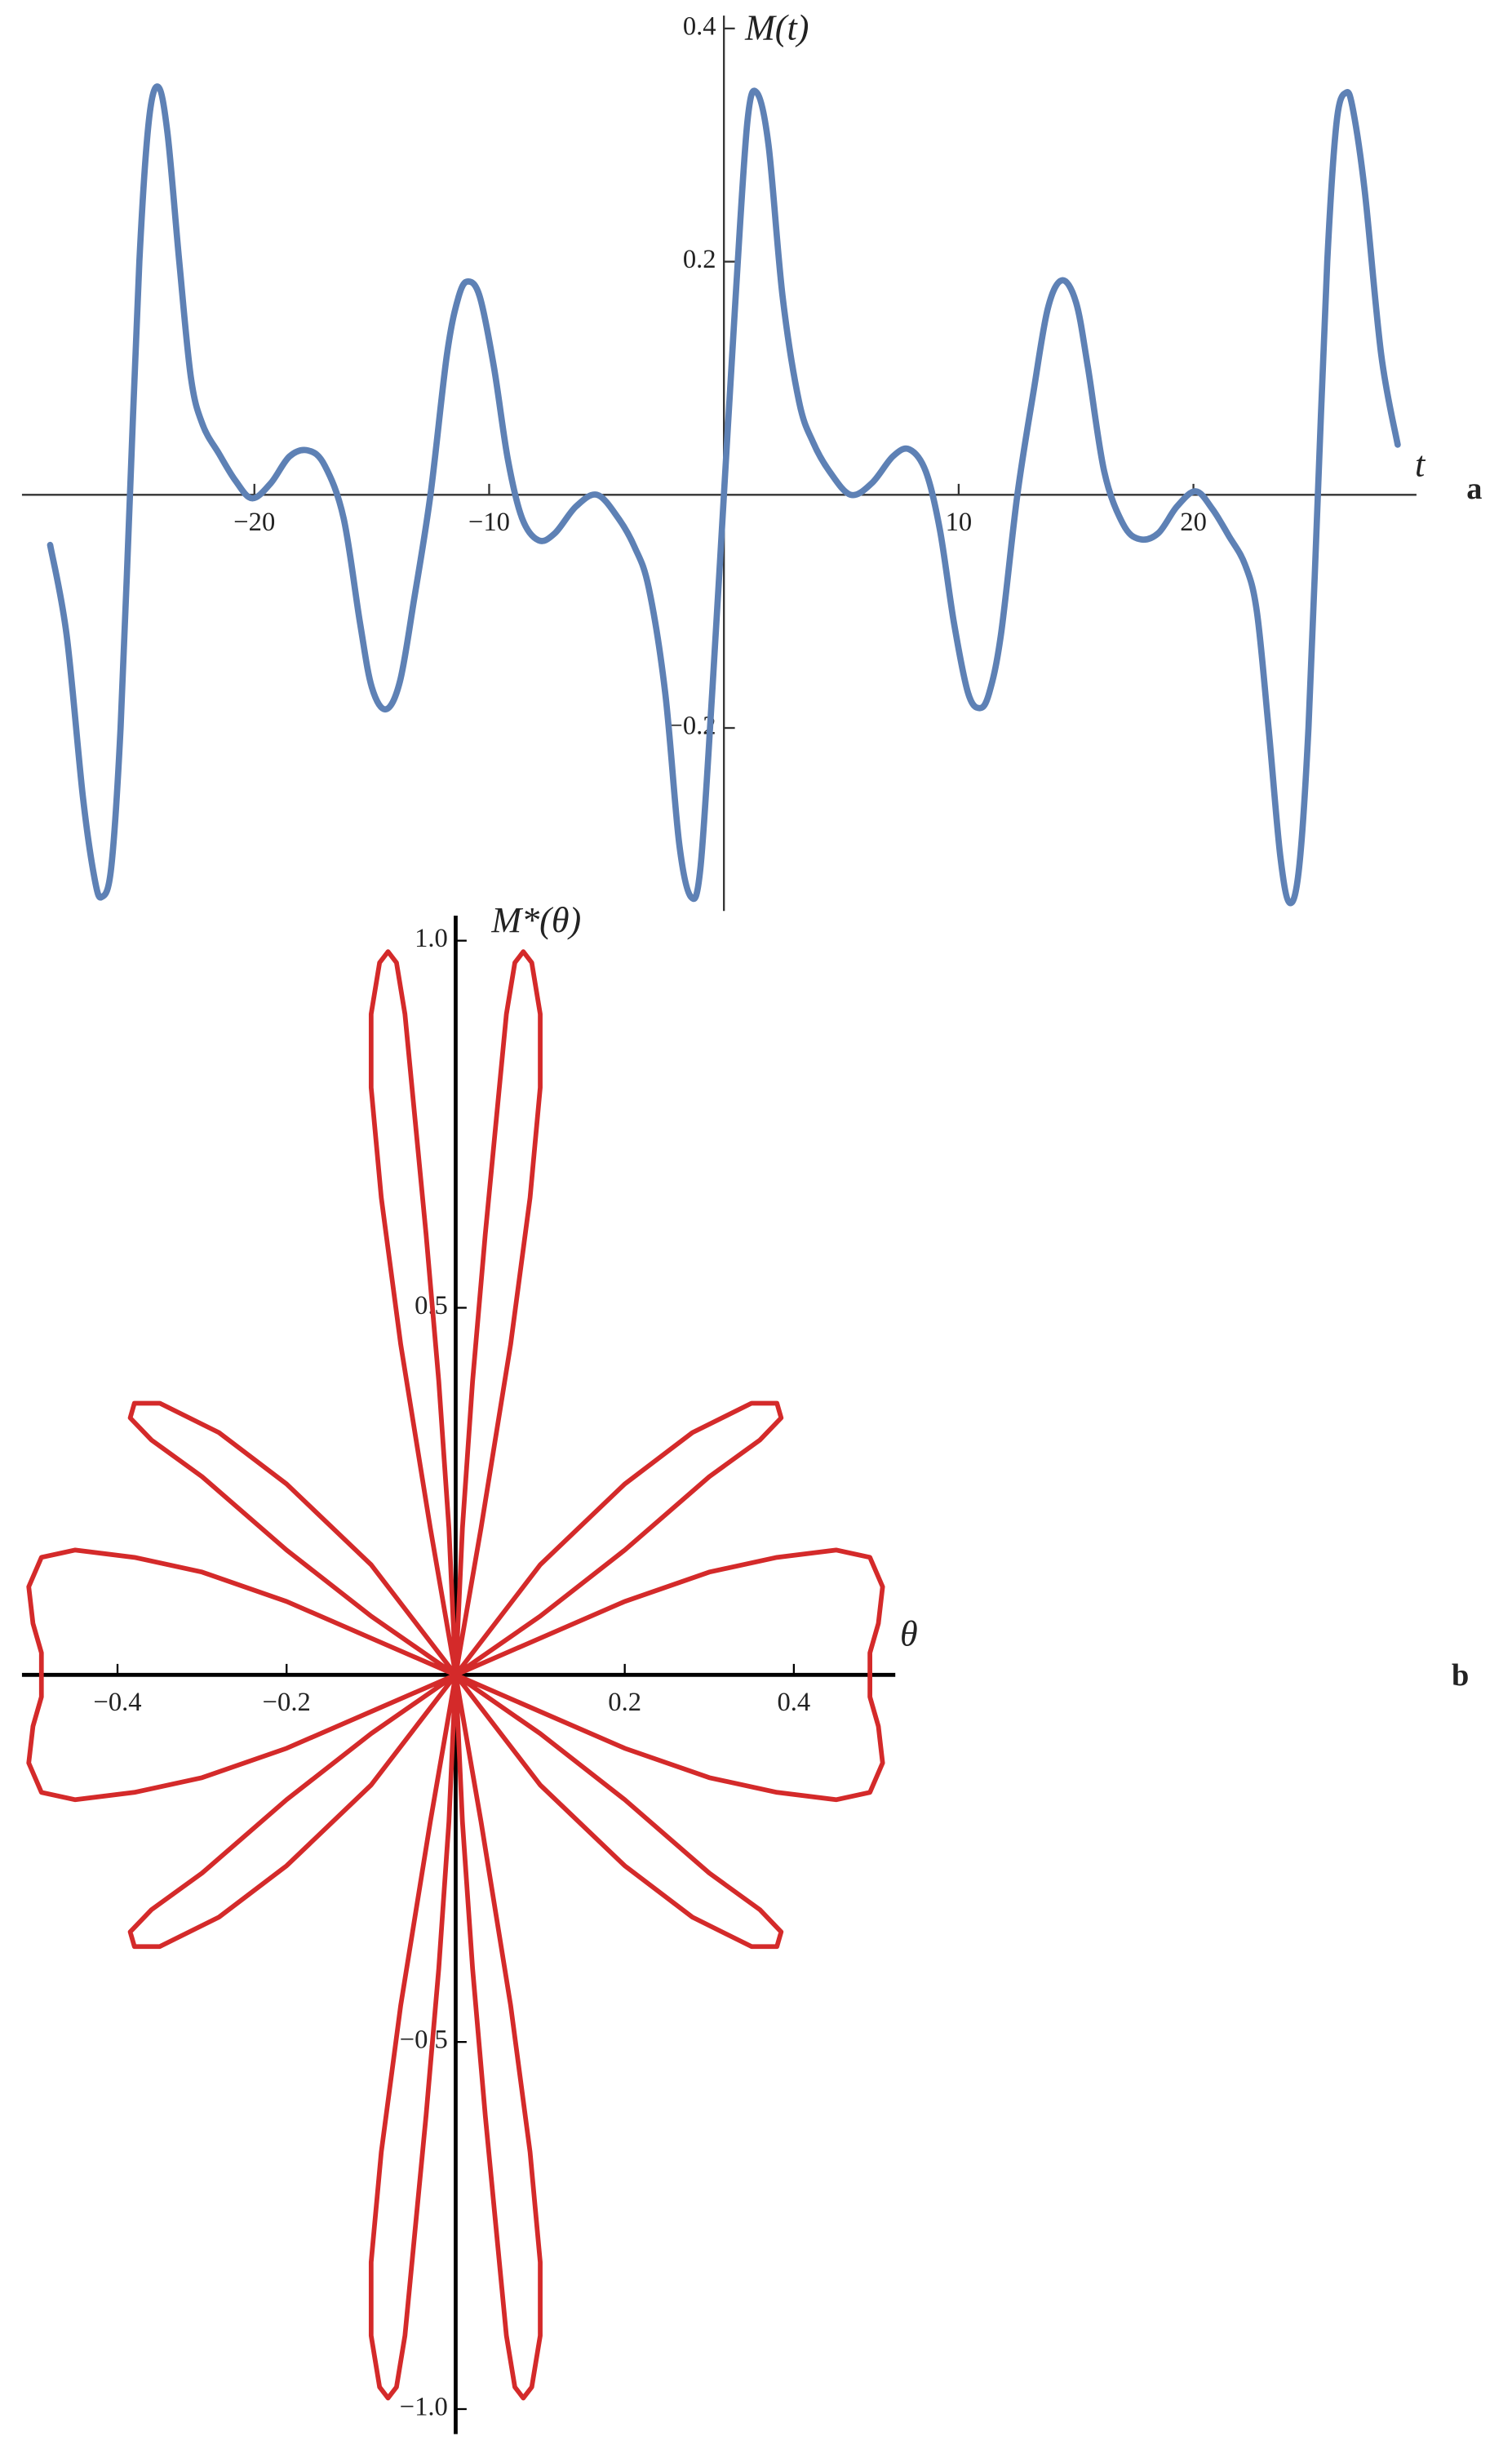 This screenshot has height=2445, width=1512. Describe the element at coordinates (431, 939) in the screenshot. I see `y-tick-label: 1.0` at that location.